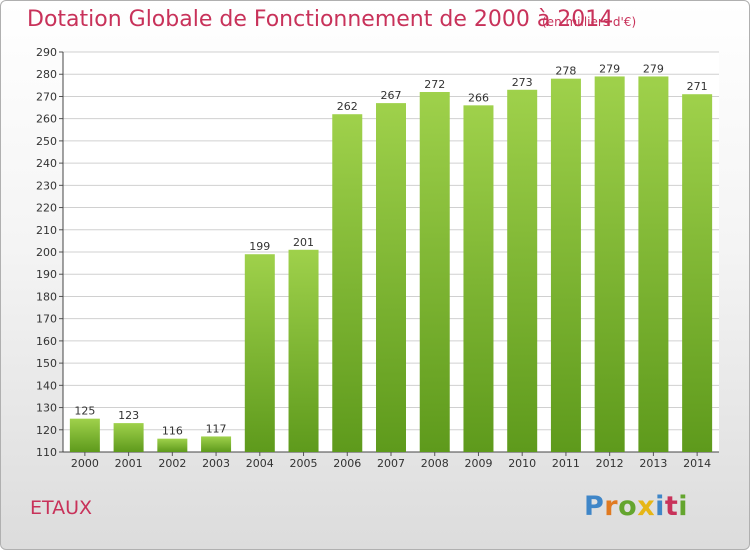 This screenshot has height=550, width=750. Describe the element at coordinates (589, 22) in the screenshot. I see `chart-unit: (en milliers d'€)` at that location.